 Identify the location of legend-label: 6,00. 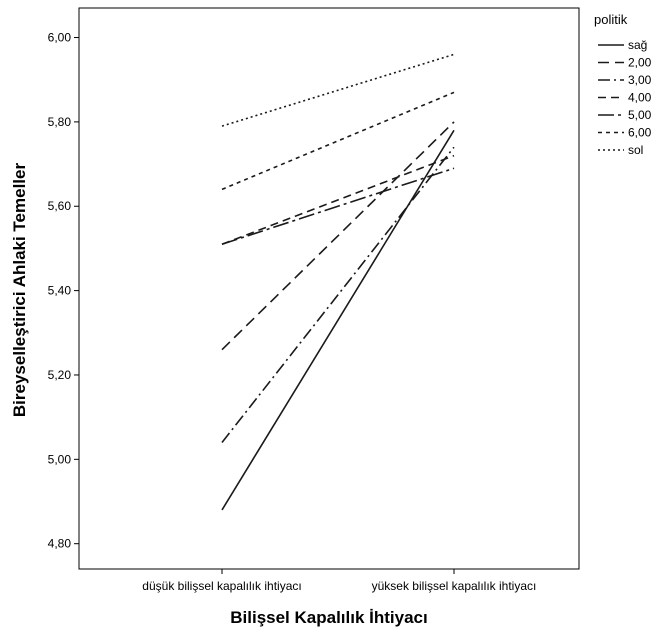
(640, 133).